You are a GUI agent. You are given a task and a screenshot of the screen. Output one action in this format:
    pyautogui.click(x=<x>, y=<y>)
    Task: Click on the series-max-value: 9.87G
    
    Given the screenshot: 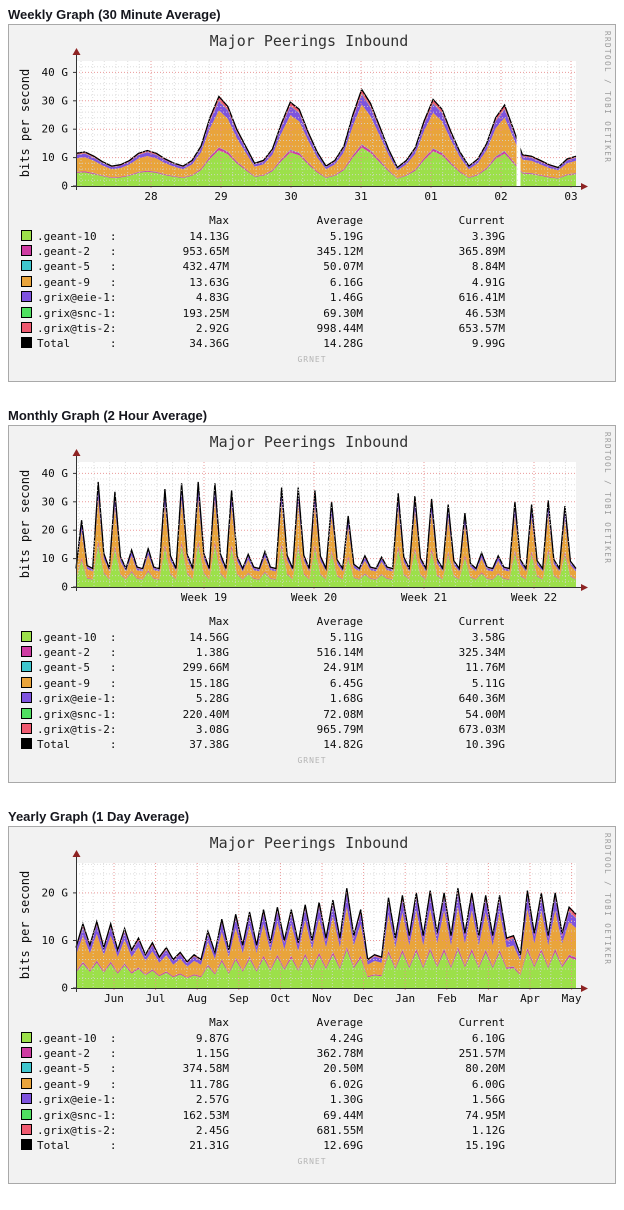 What is the action you would take?
    pyautogui.click(x=212, y=1038)
    